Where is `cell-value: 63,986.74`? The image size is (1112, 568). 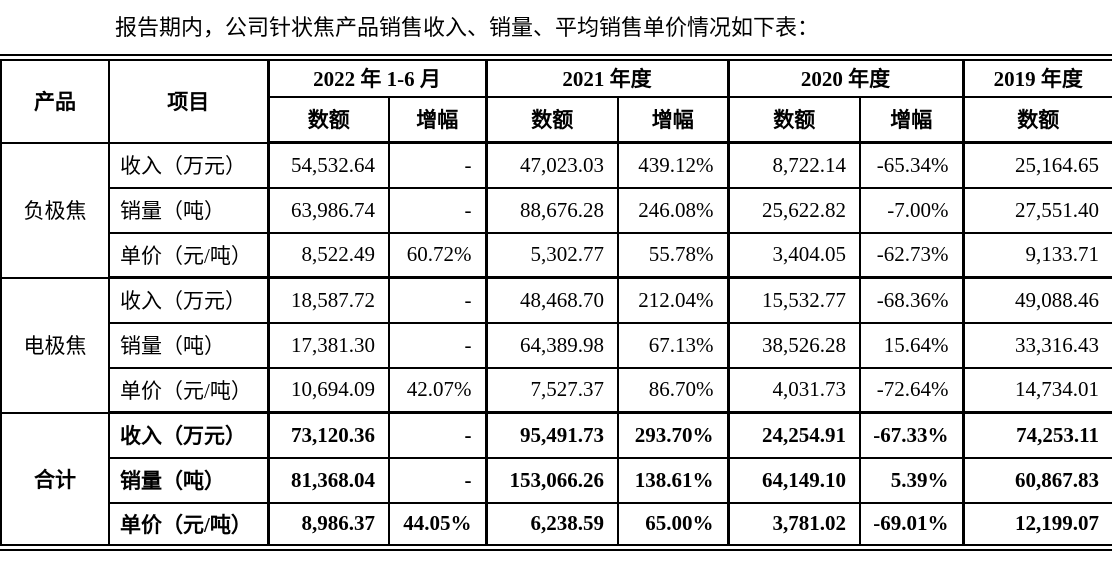 cell-value: 63,986.74 is located at coordinates (328, 210).